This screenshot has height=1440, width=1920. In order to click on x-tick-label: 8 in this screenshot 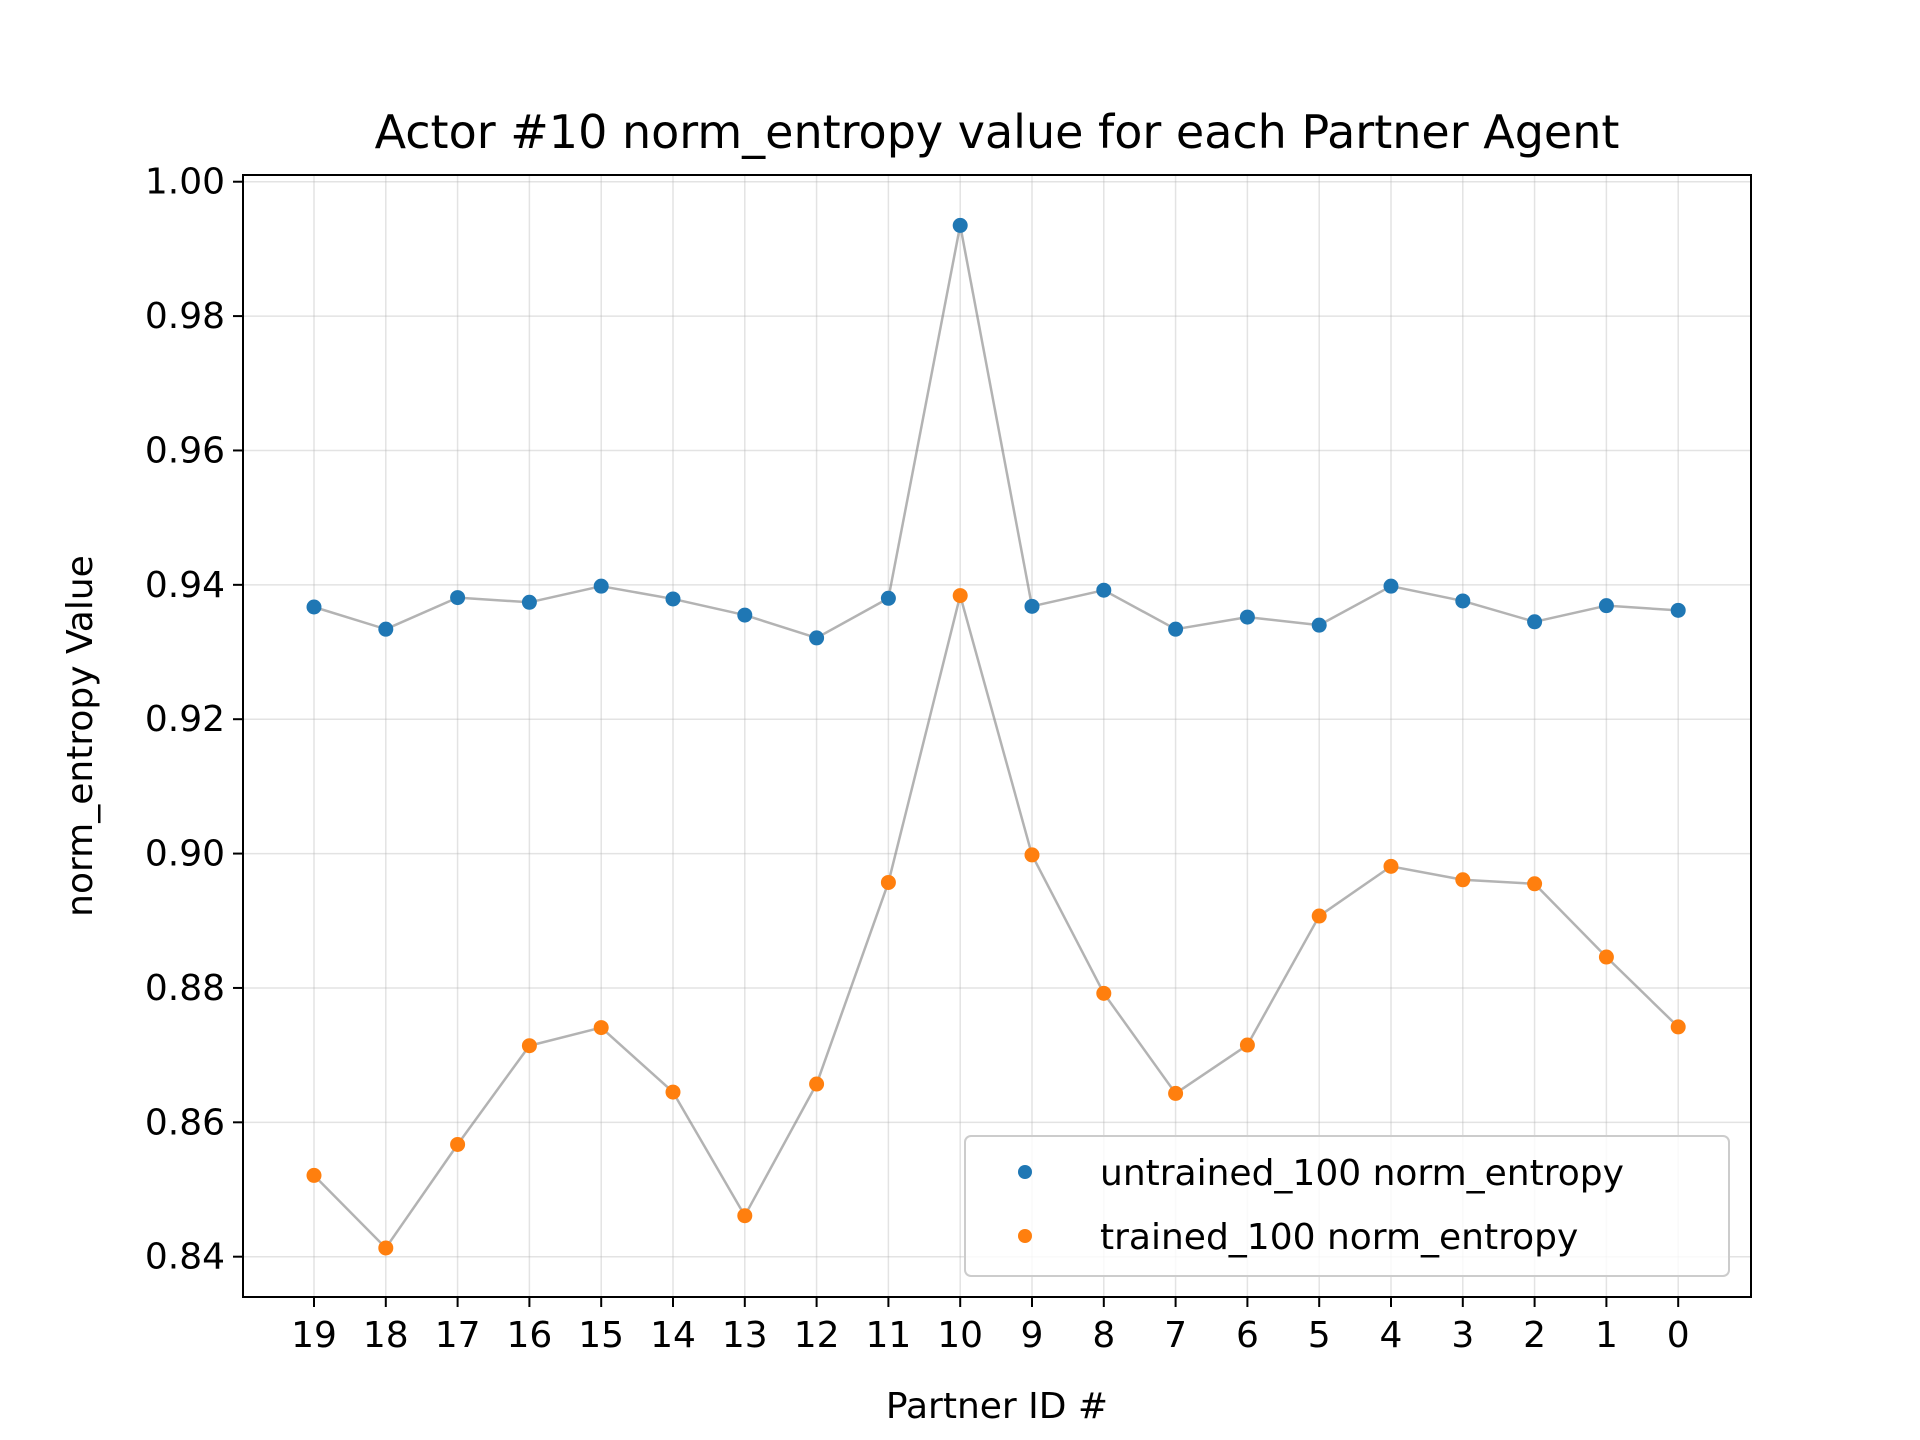, I will do `click(1103, 1335)`.